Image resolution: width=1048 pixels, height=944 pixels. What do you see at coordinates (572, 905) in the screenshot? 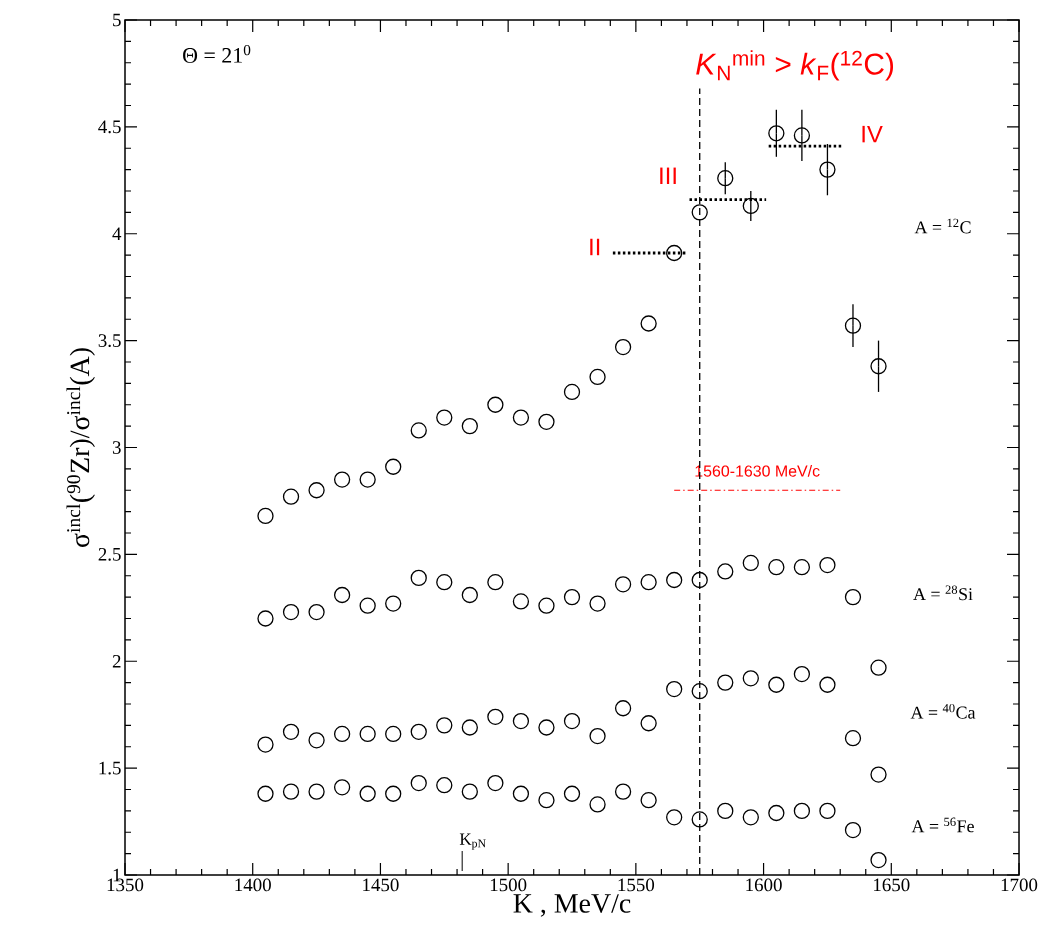
I see `x-axis-title: K , MeV/c` at bounding box center [572, 905].